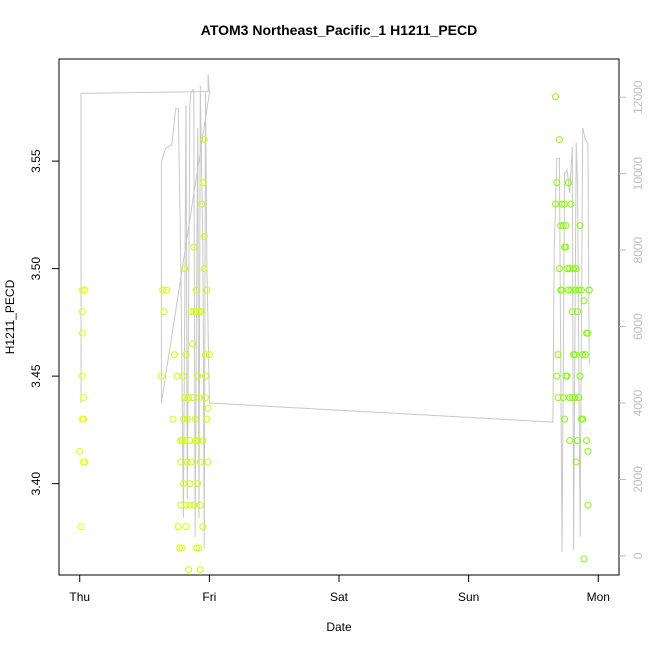 The width and height of the screenshot is (650, 650). I want to click on chart-title: ATOM3 Northeast_Pacific_1 H1211_PECD, so click(339, 30).